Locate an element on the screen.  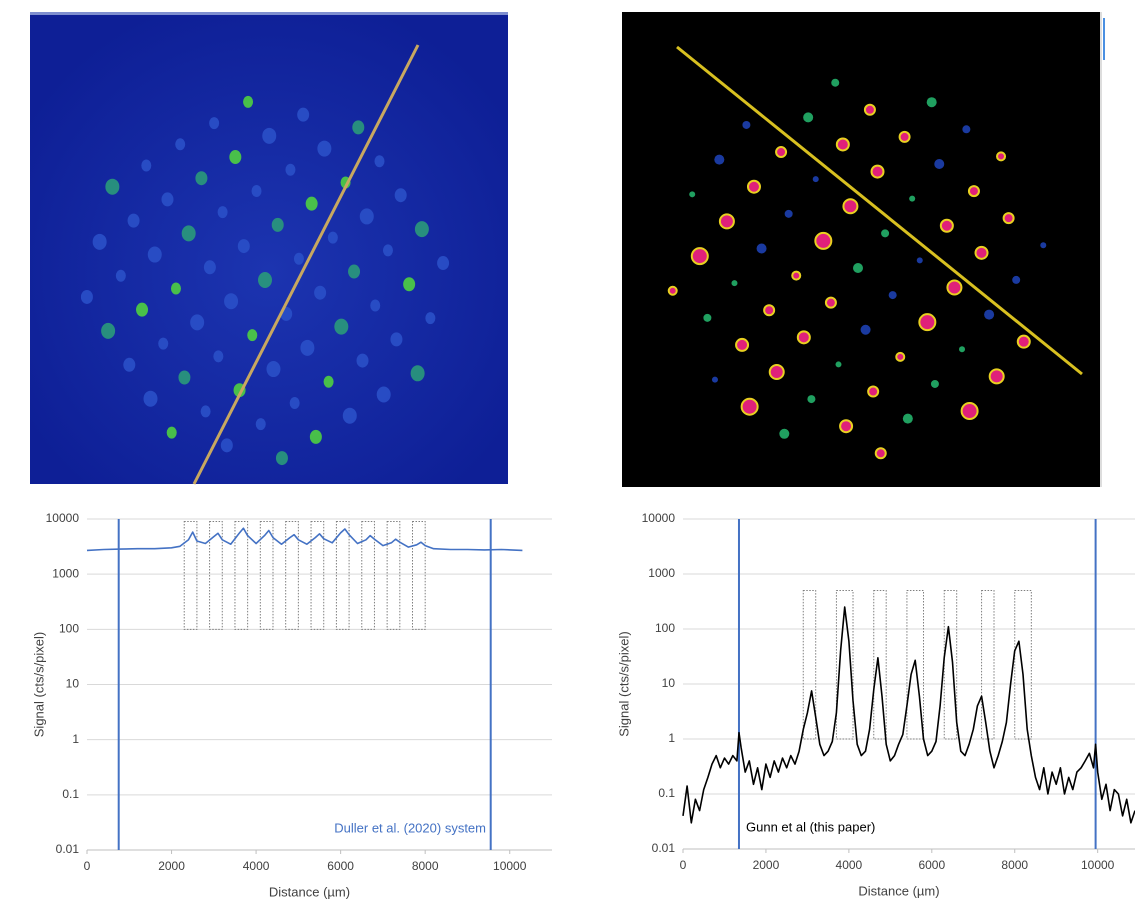
y-tick-label: 10 is located at coordinates (669, 683).